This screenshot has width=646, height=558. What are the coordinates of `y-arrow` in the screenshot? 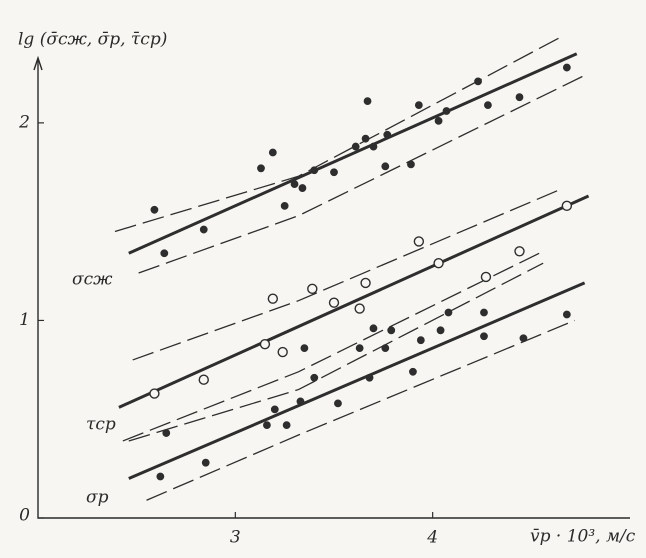 It's located at (38, 63).